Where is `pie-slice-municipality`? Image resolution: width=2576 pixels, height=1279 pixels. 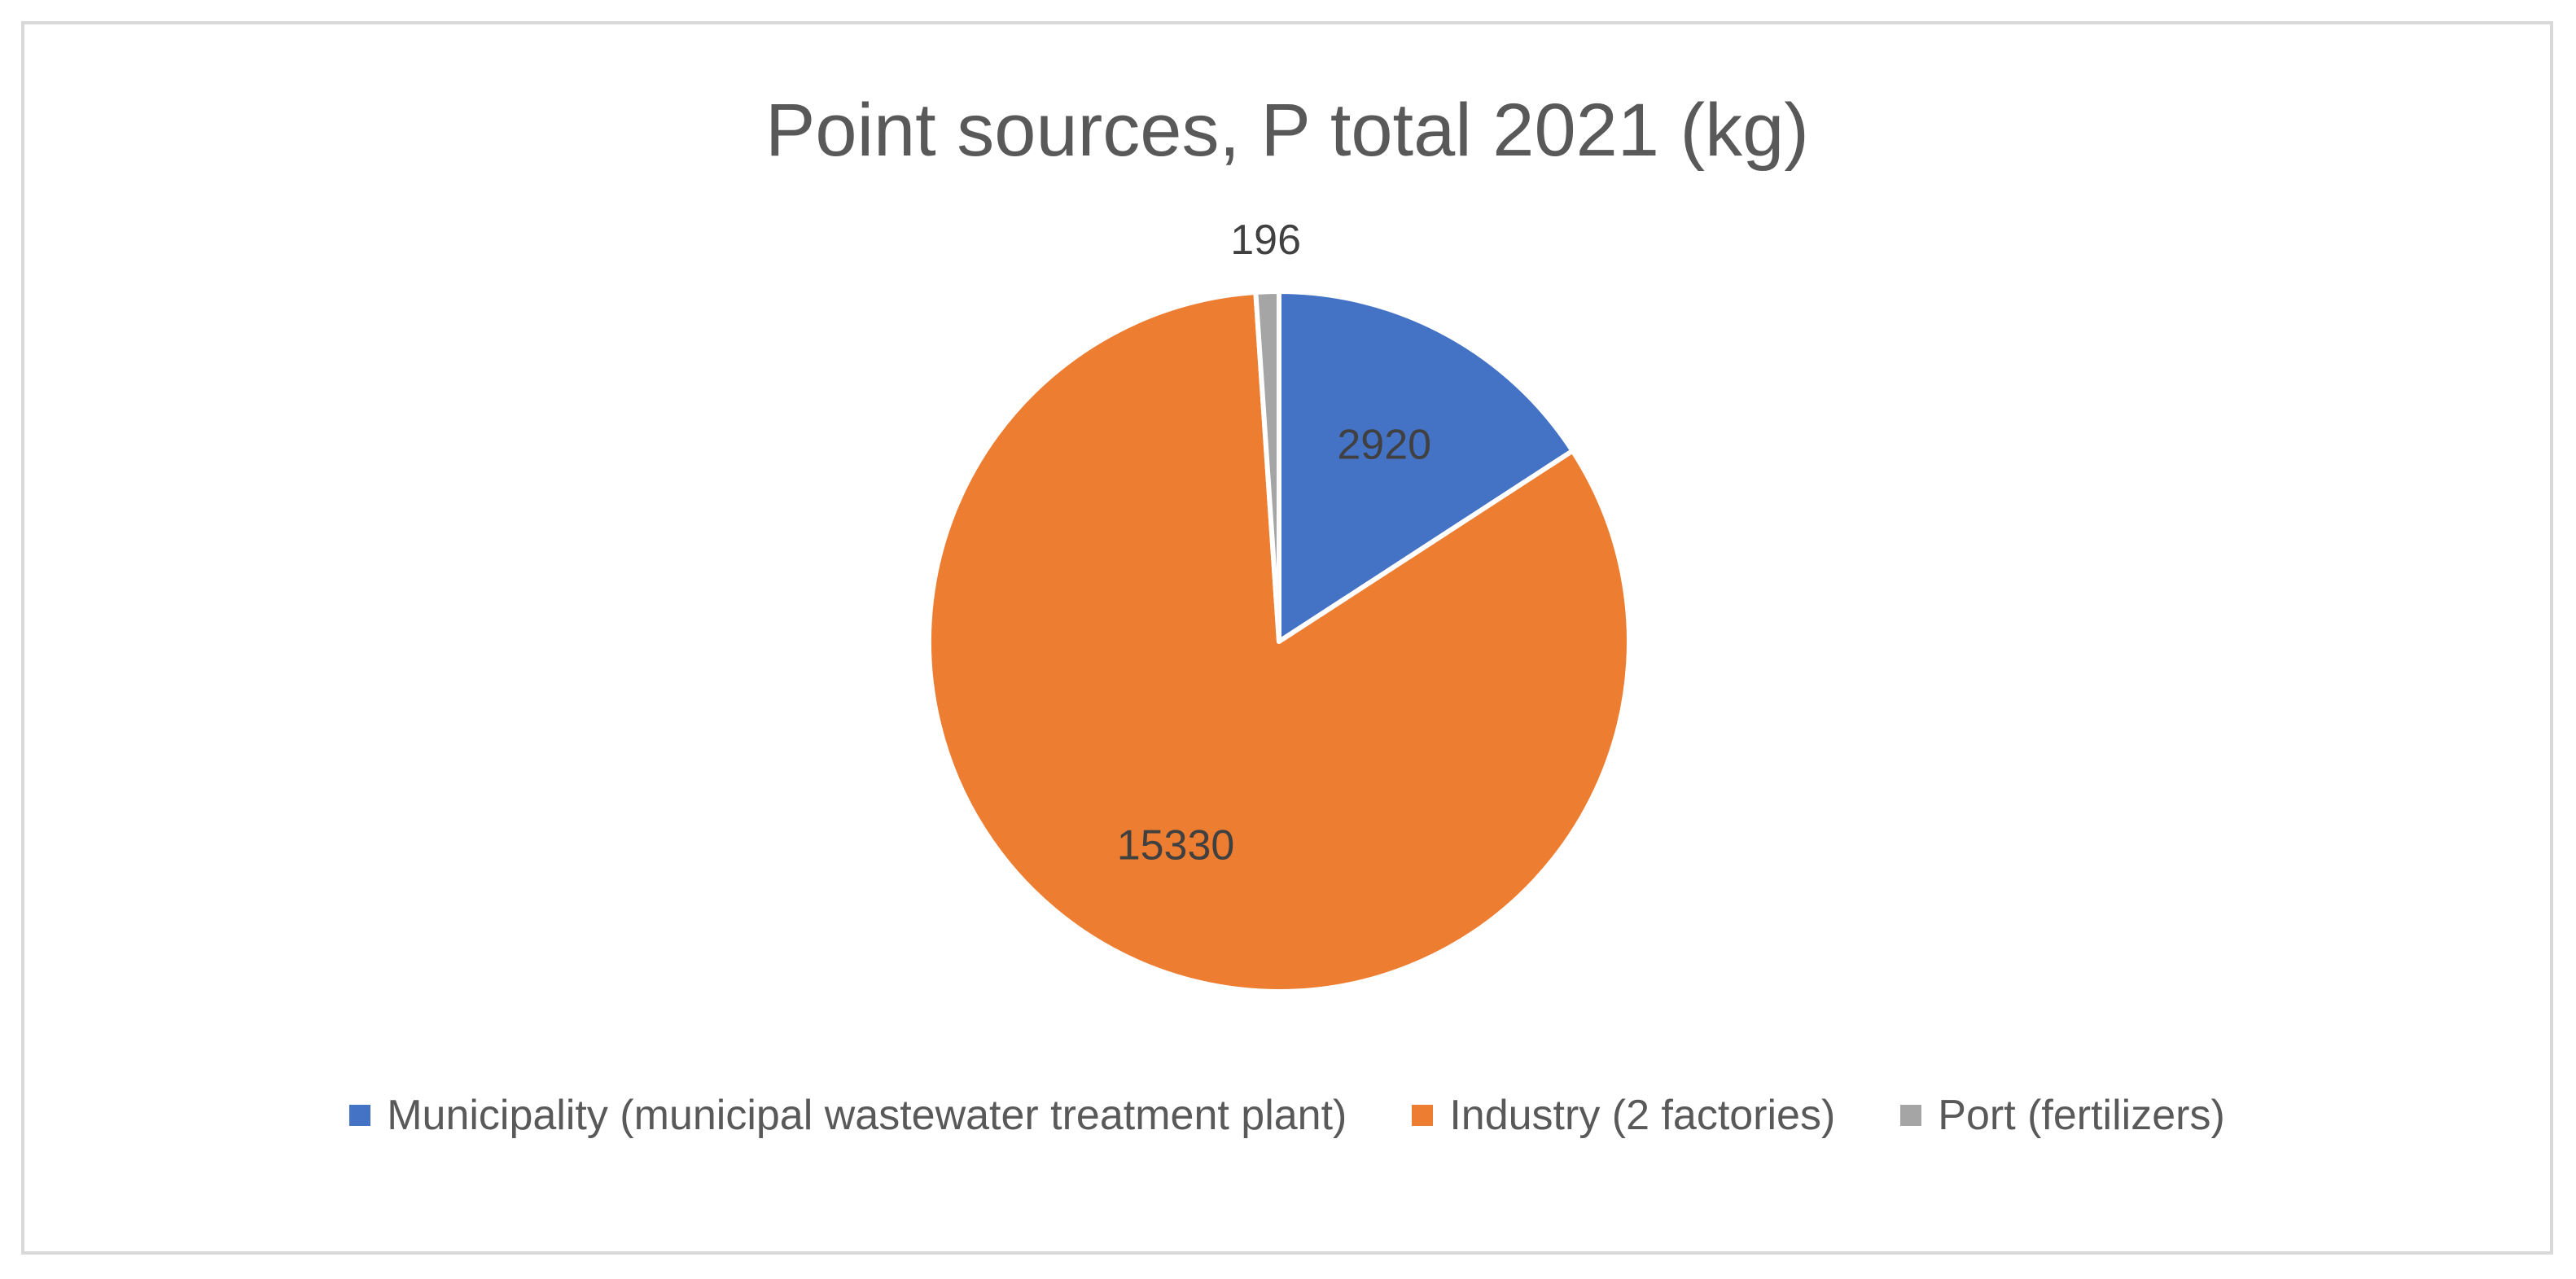 pie-slice-municipality is located at coordinates (1426, 467).